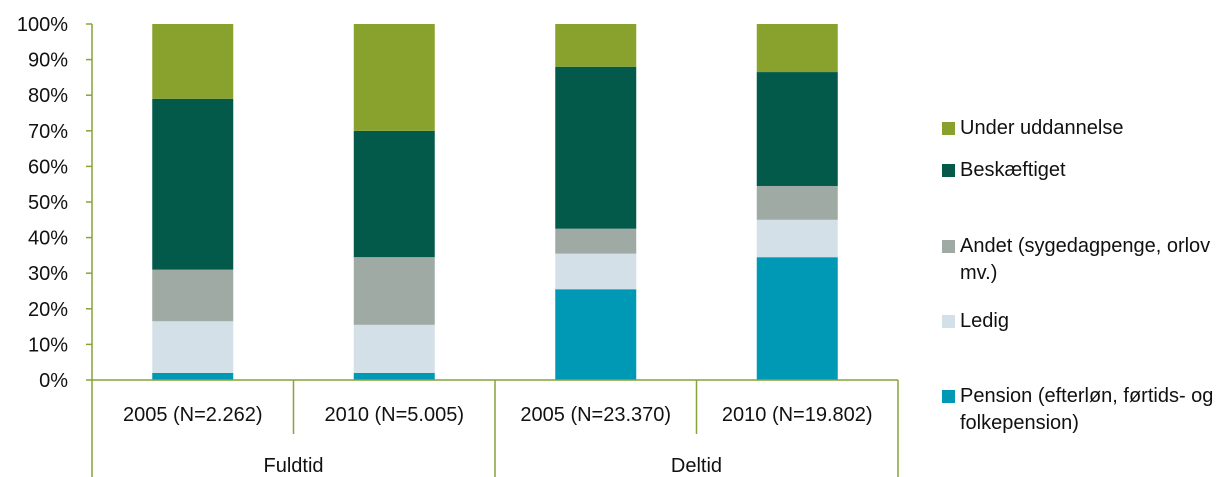 The width and height of the screenshot is (1224, 477). Describe the element at coordinates (48, 61) in the screenshot. I see `y-tick-label: 90%` at that location.